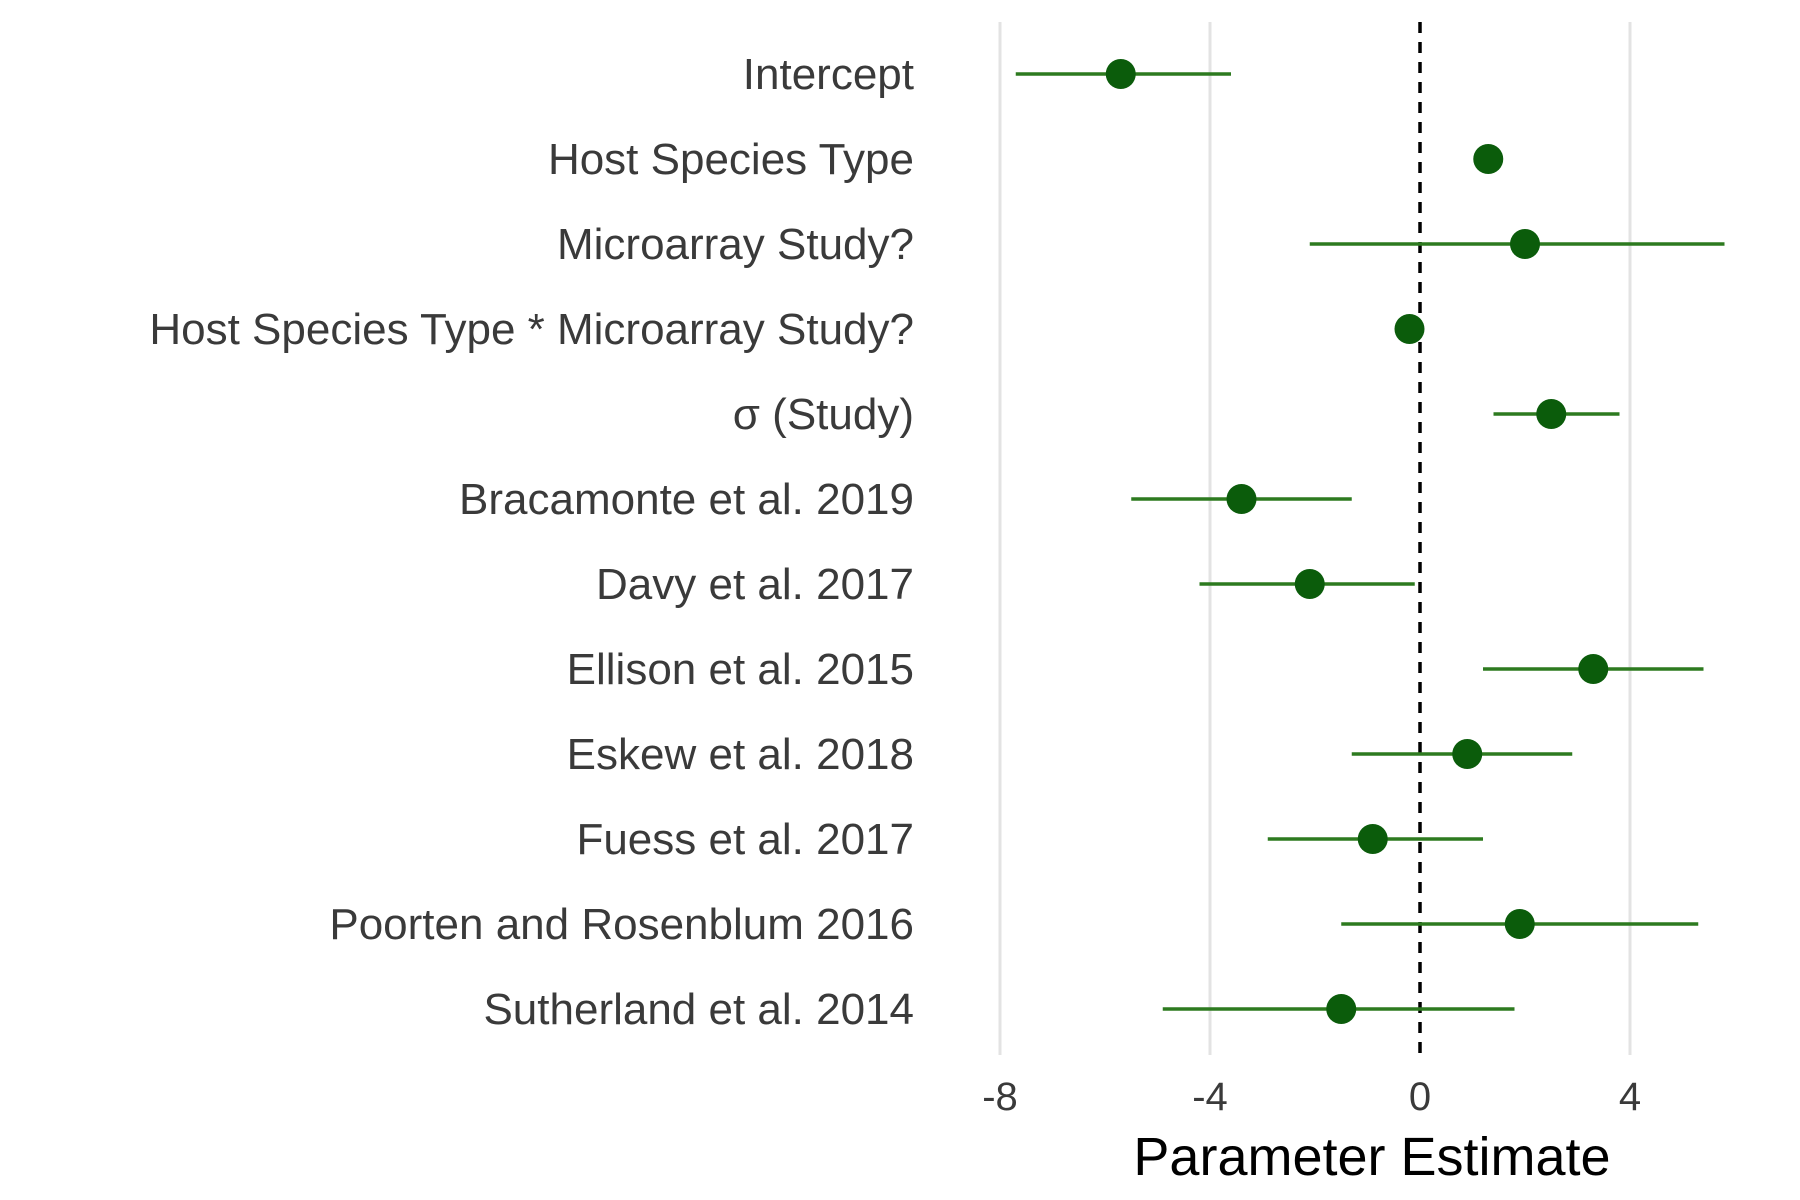  I want to click on row-label: Ellison et al. 2015, so click(740, 669).